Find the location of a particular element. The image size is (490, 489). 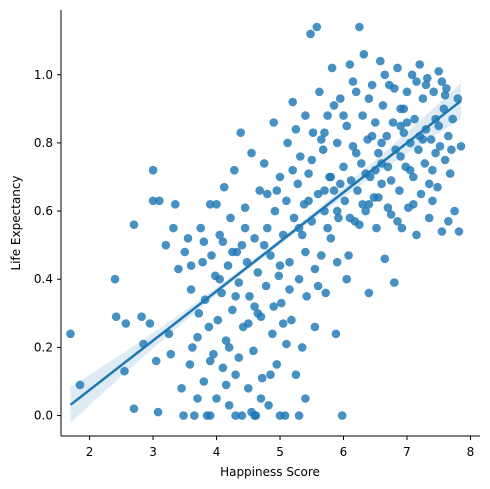

x-ticks: 2 3 4 5 6 7 8 is located at coordinates (280, 447).